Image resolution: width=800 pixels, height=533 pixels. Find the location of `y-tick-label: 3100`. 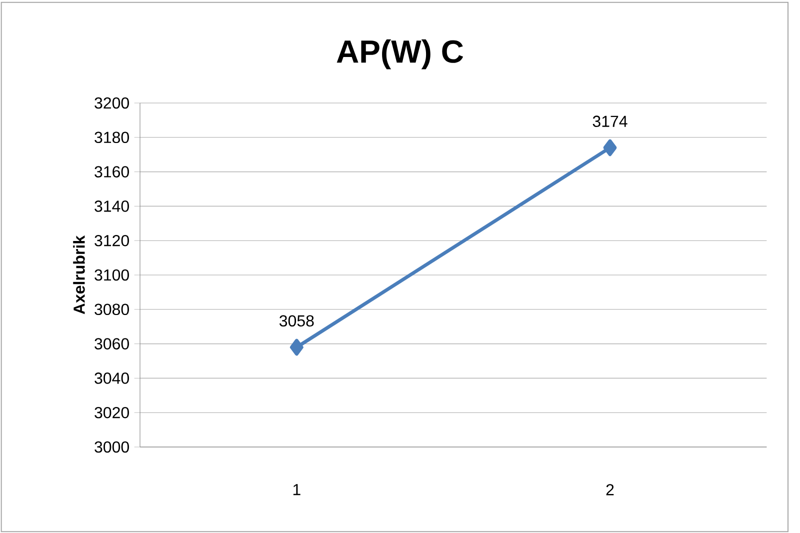

y-tick-label: 3100 is located at coordinates (111, 275).